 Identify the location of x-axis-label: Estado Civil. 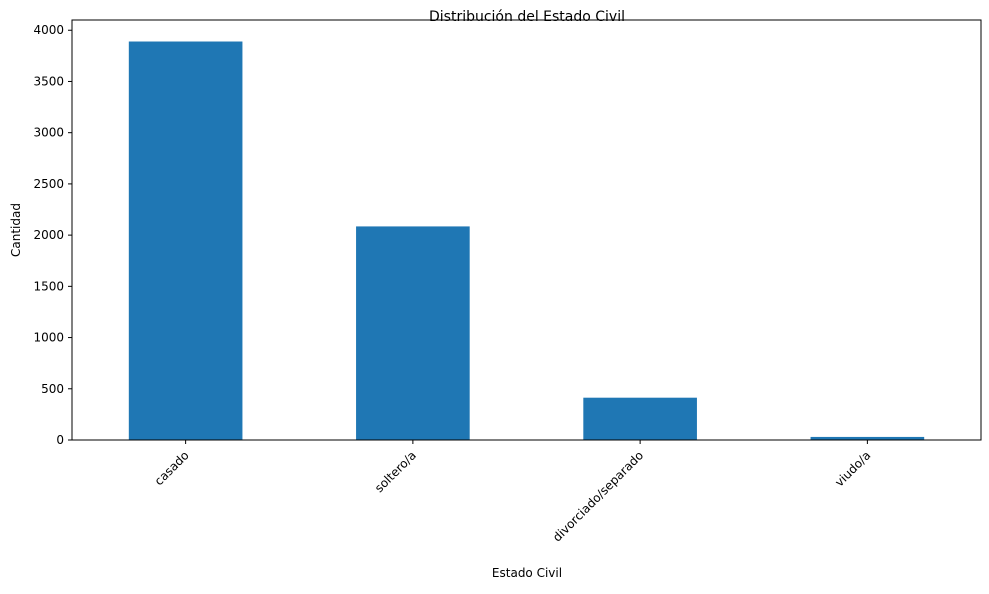
(527, 573).